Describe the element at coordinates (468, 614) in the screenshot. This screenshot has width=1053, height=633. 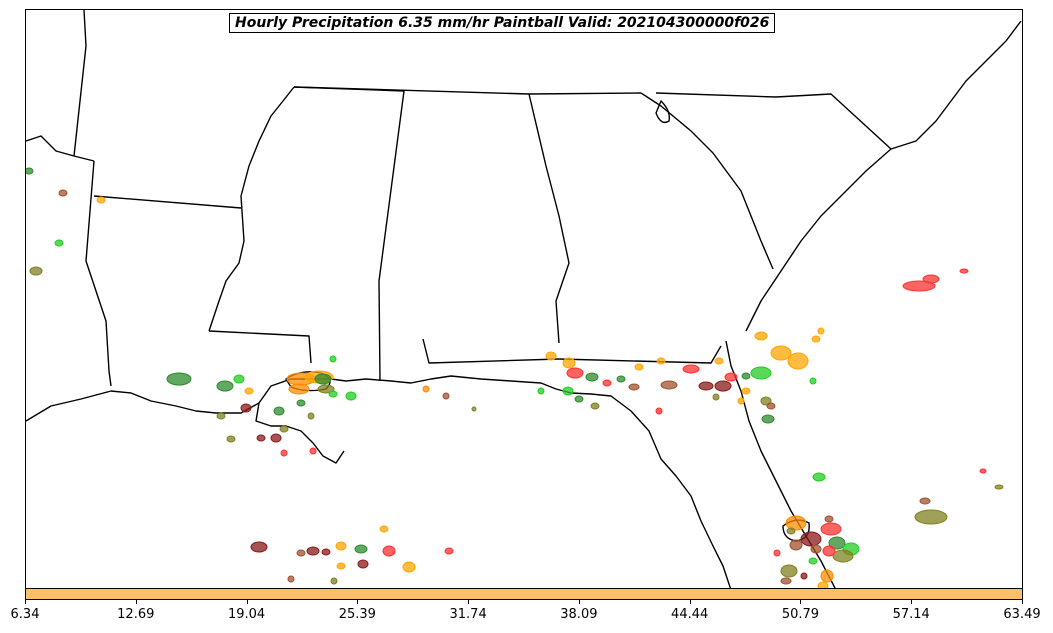
I see `colorbar-tick-label: 31.74` at that location.